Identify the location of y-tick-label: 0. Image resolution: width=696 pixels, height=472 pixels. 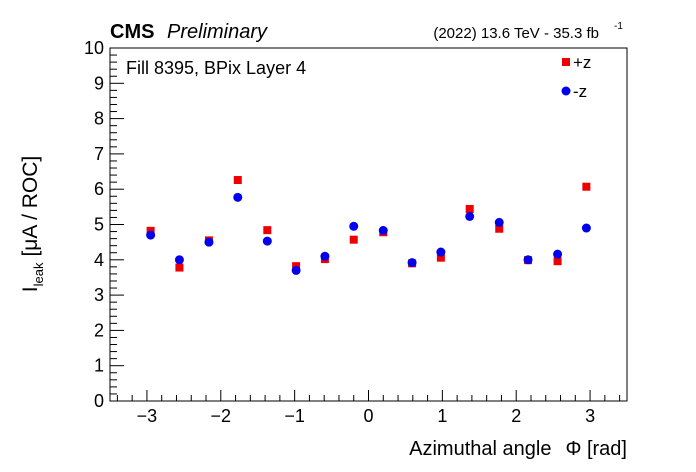
(99, 401).